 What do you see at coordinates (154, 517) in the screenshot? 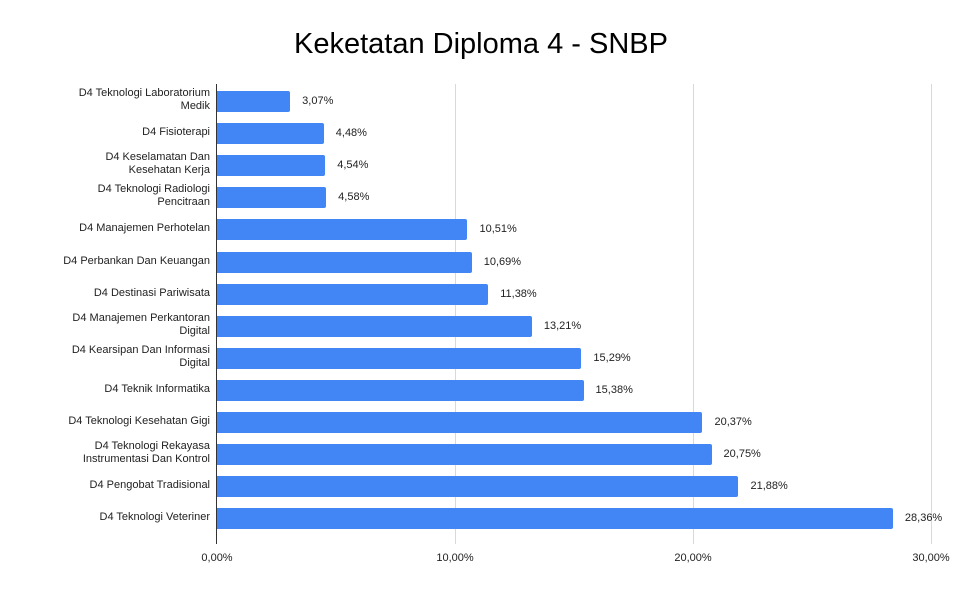
I see `category-label-line1: D4 Teknologi Veteriner` at bounding box center [154, 517].